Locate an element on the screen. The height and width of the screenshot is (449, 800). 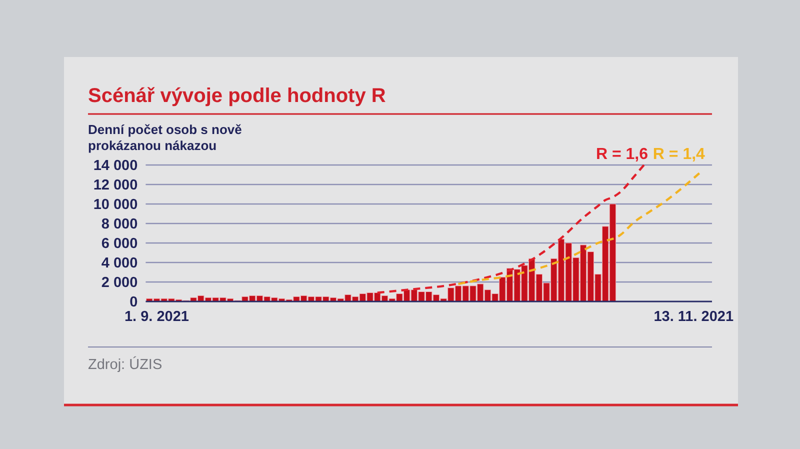
y-tick-label: 14 000 is located at coordinates (115, 166).